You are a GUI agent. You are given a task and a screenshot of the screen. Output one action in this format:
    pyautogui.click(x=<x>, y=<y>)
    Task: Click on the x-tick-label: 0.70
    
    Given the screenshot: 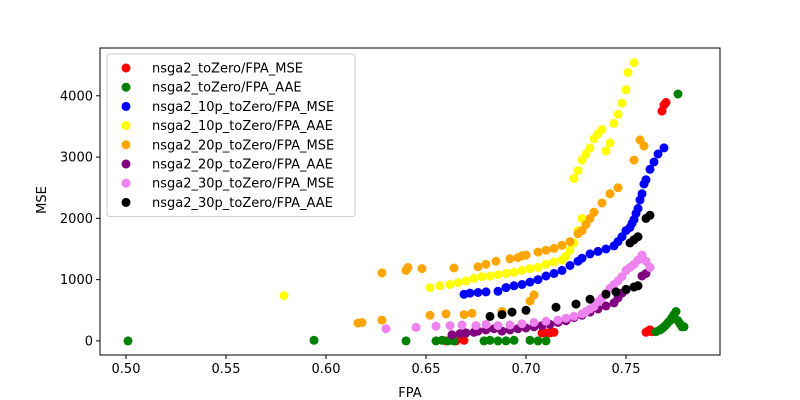 What is the action you would take?
    pyautogui.click(x=526, y=369)
    